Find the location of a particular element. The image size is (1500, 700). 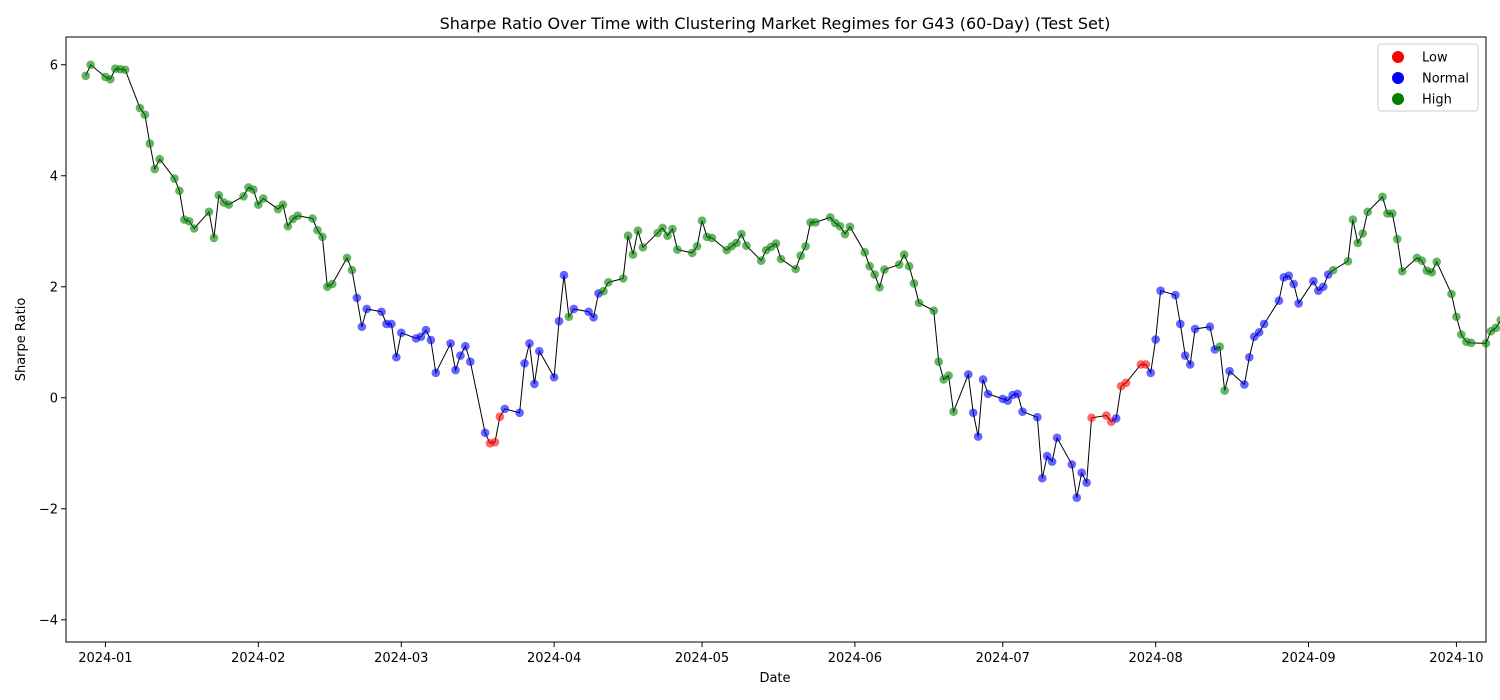

legend-marker-high is located at coordinates (1398, 99).